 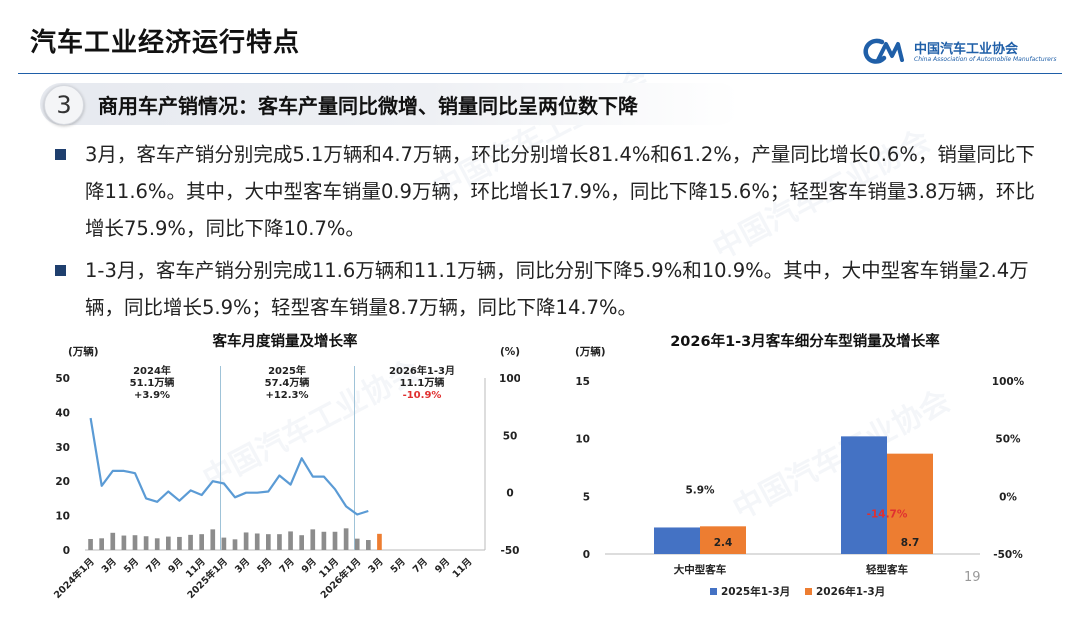 What do you see at coordinates (287, 370) in the screenshot?
I see `period-note-title: 2025年` at bounding box center [287, 370].